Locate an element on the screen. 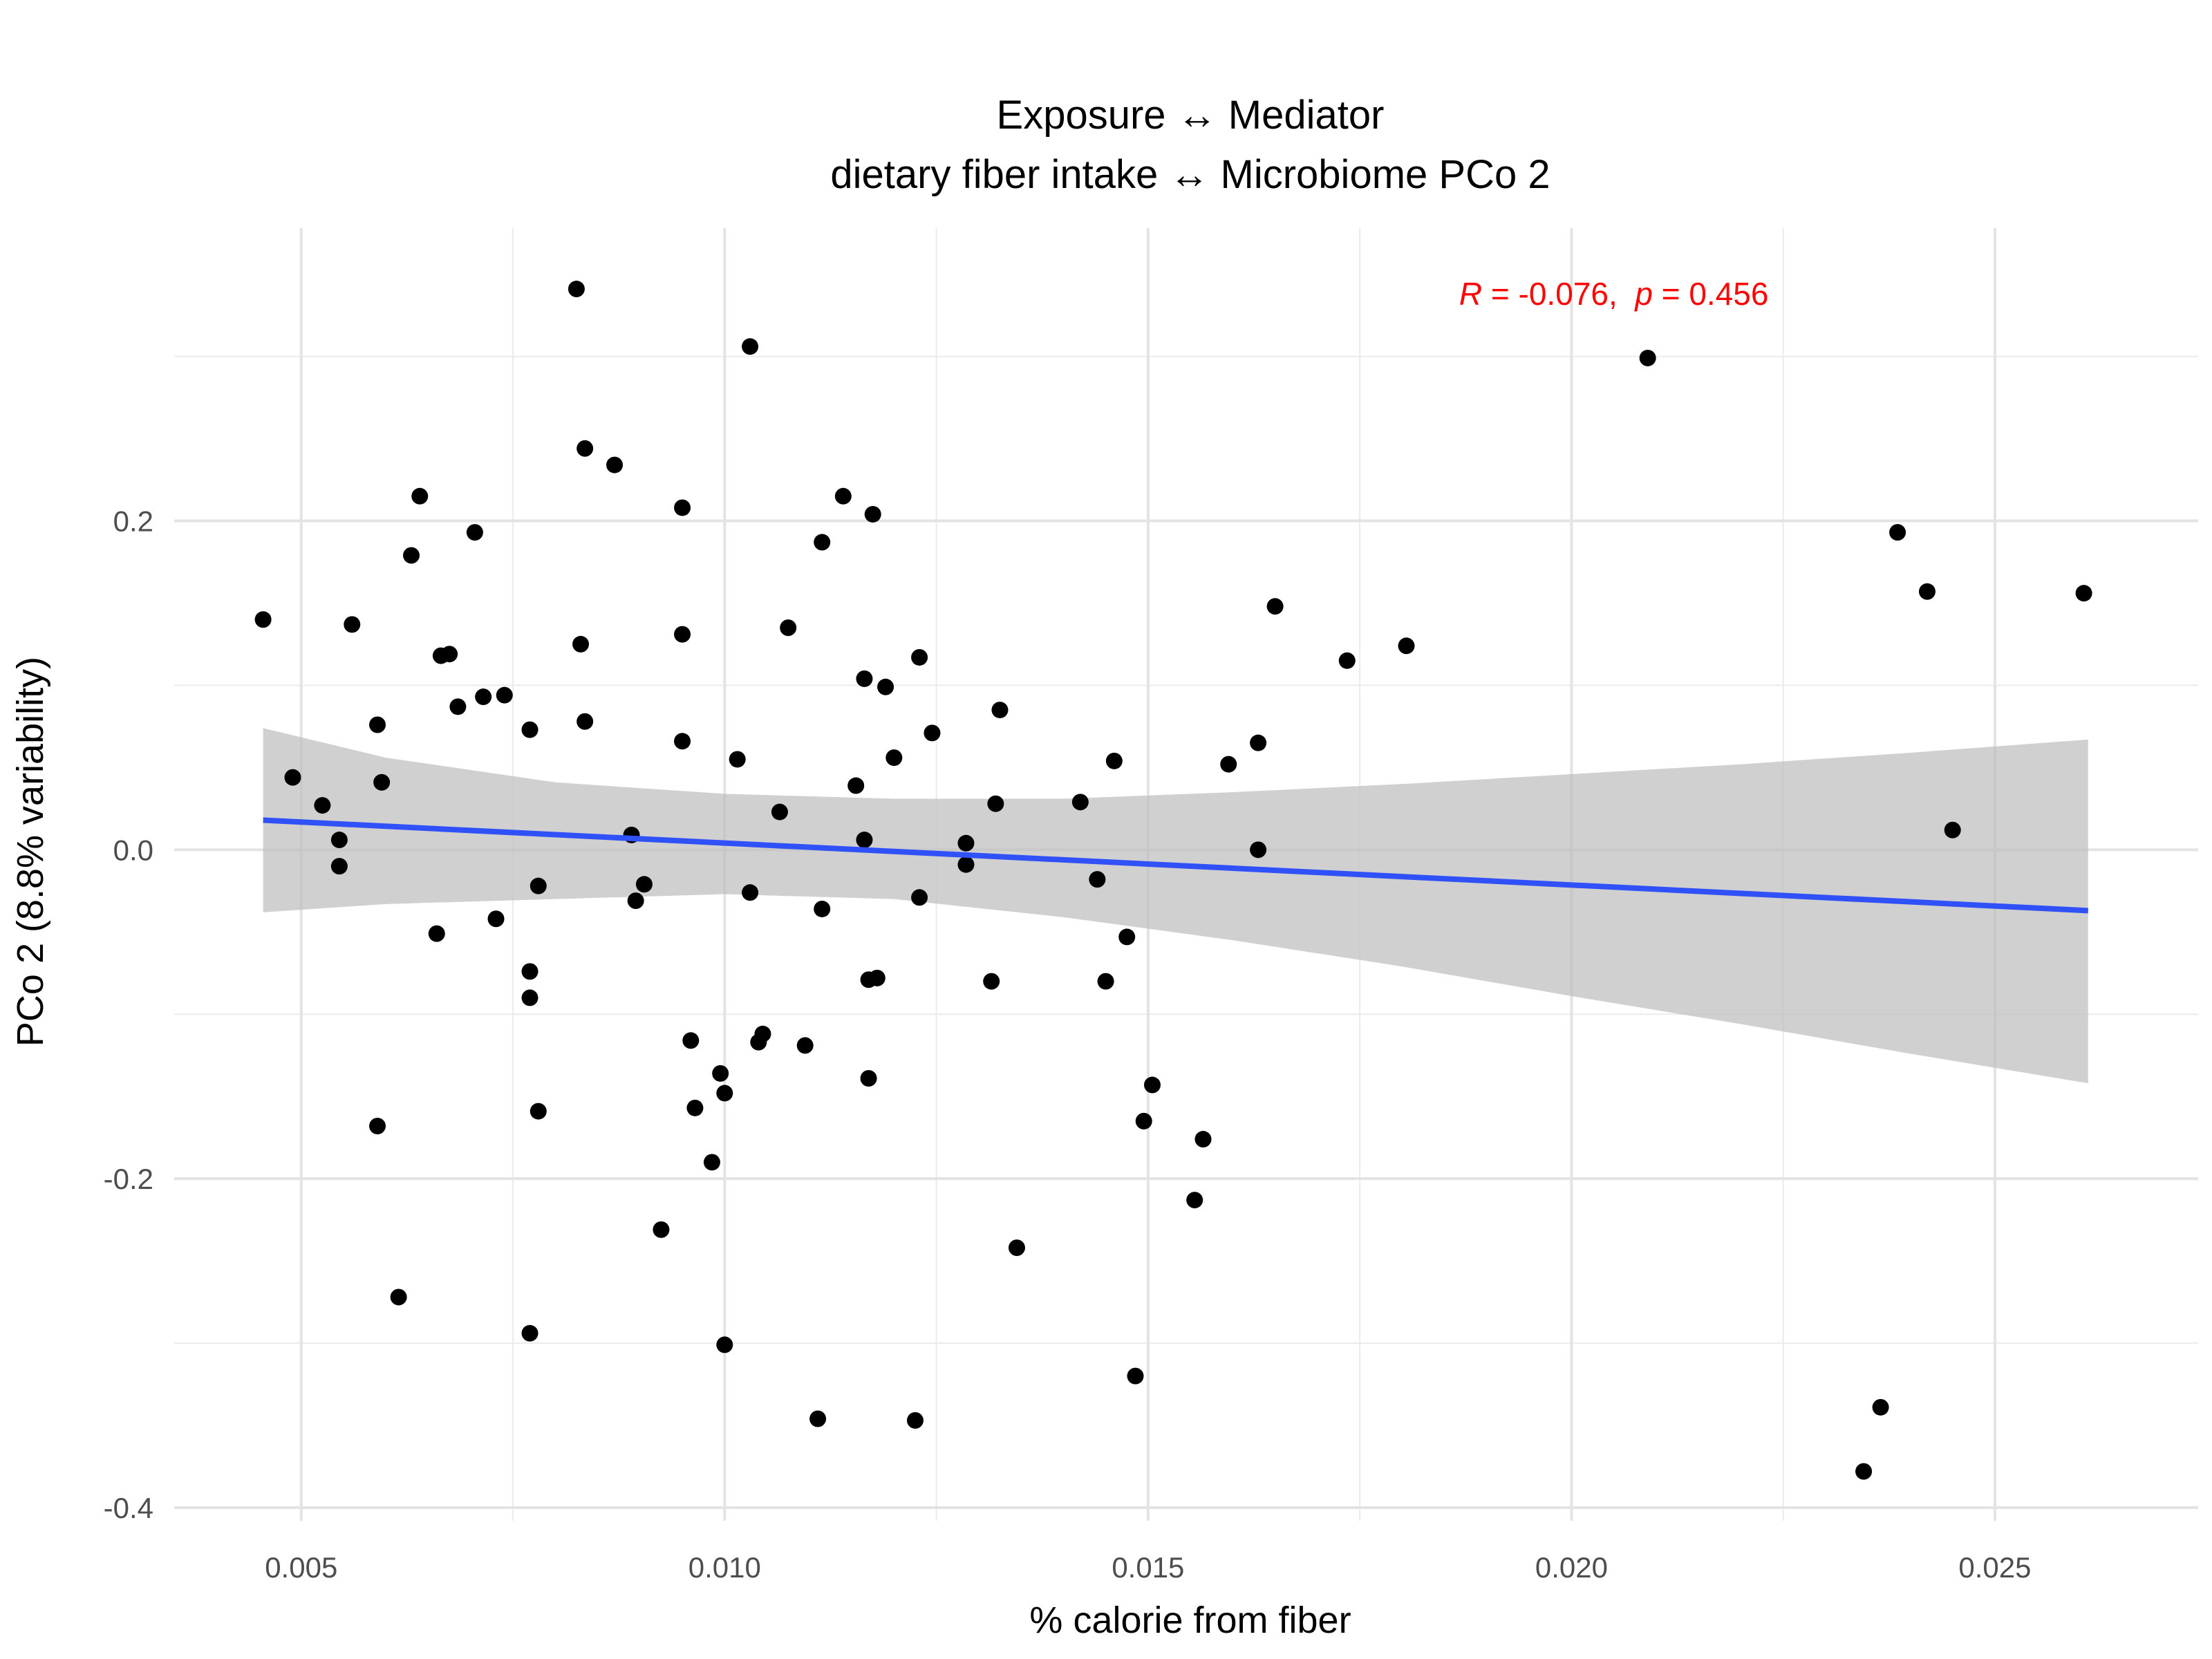  r-symbol: R is located at coordinates (1470, 294).